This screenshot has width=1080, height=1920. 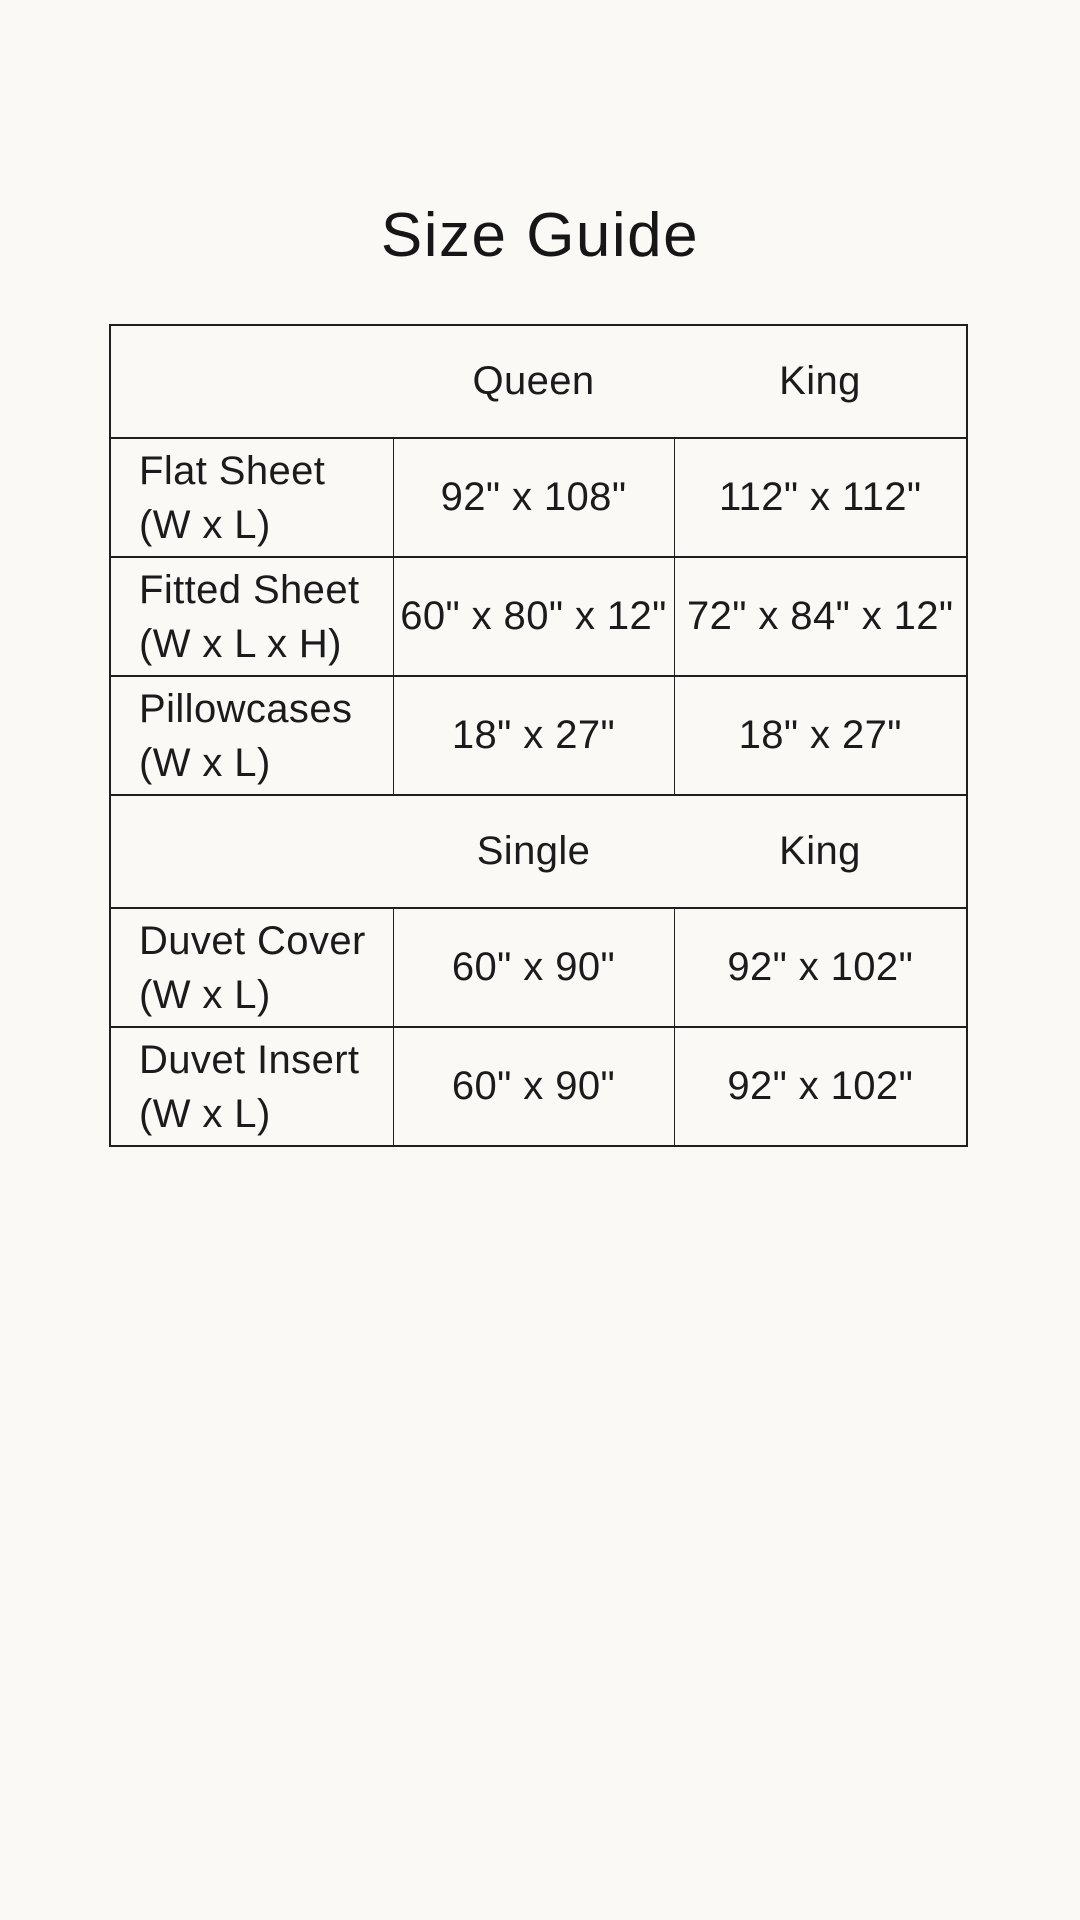 I want to click on row-item-name: Fitted Sheet, so click(x=249, y=589).